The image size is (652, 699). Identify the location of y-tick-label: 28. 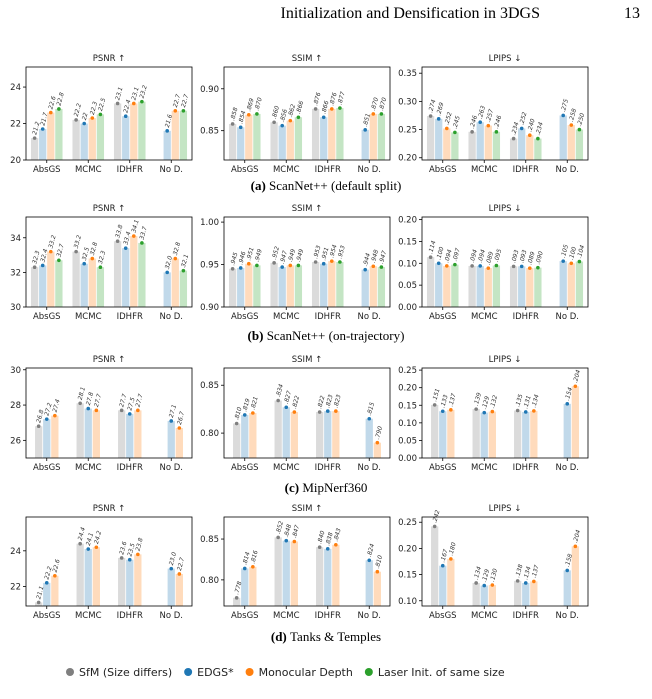
(15, 406).